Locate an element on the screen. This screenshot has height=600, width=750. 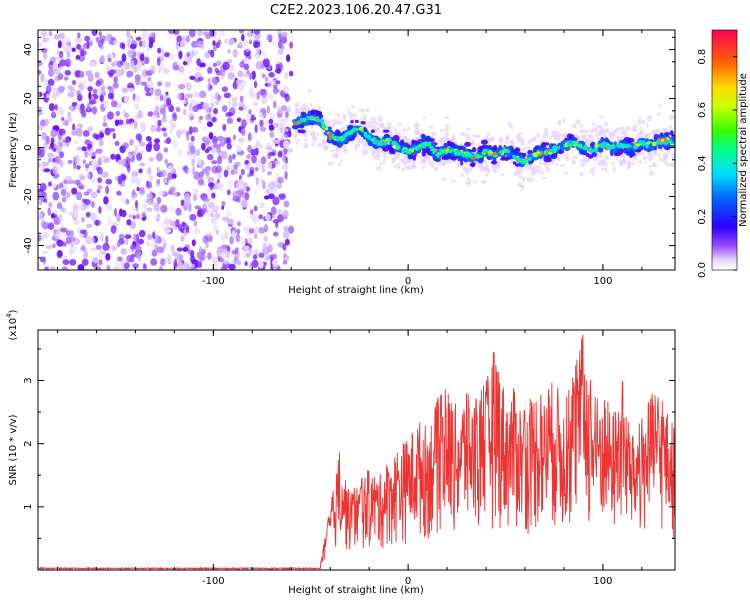
snr-y-tick-label: 2 is located at coordinates (28, 443).